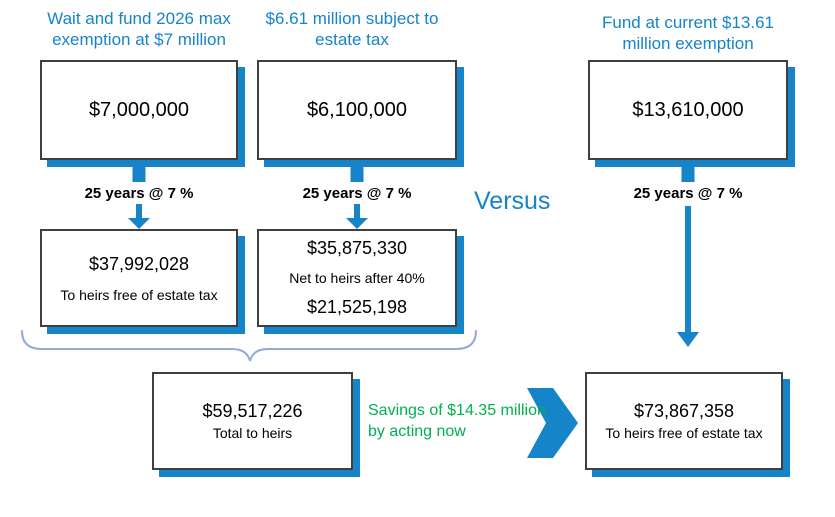  Describe the element at coordinates (252, 433) in the screenshot. I see `total-to-heirs-caption: Total to heirs` at that location.